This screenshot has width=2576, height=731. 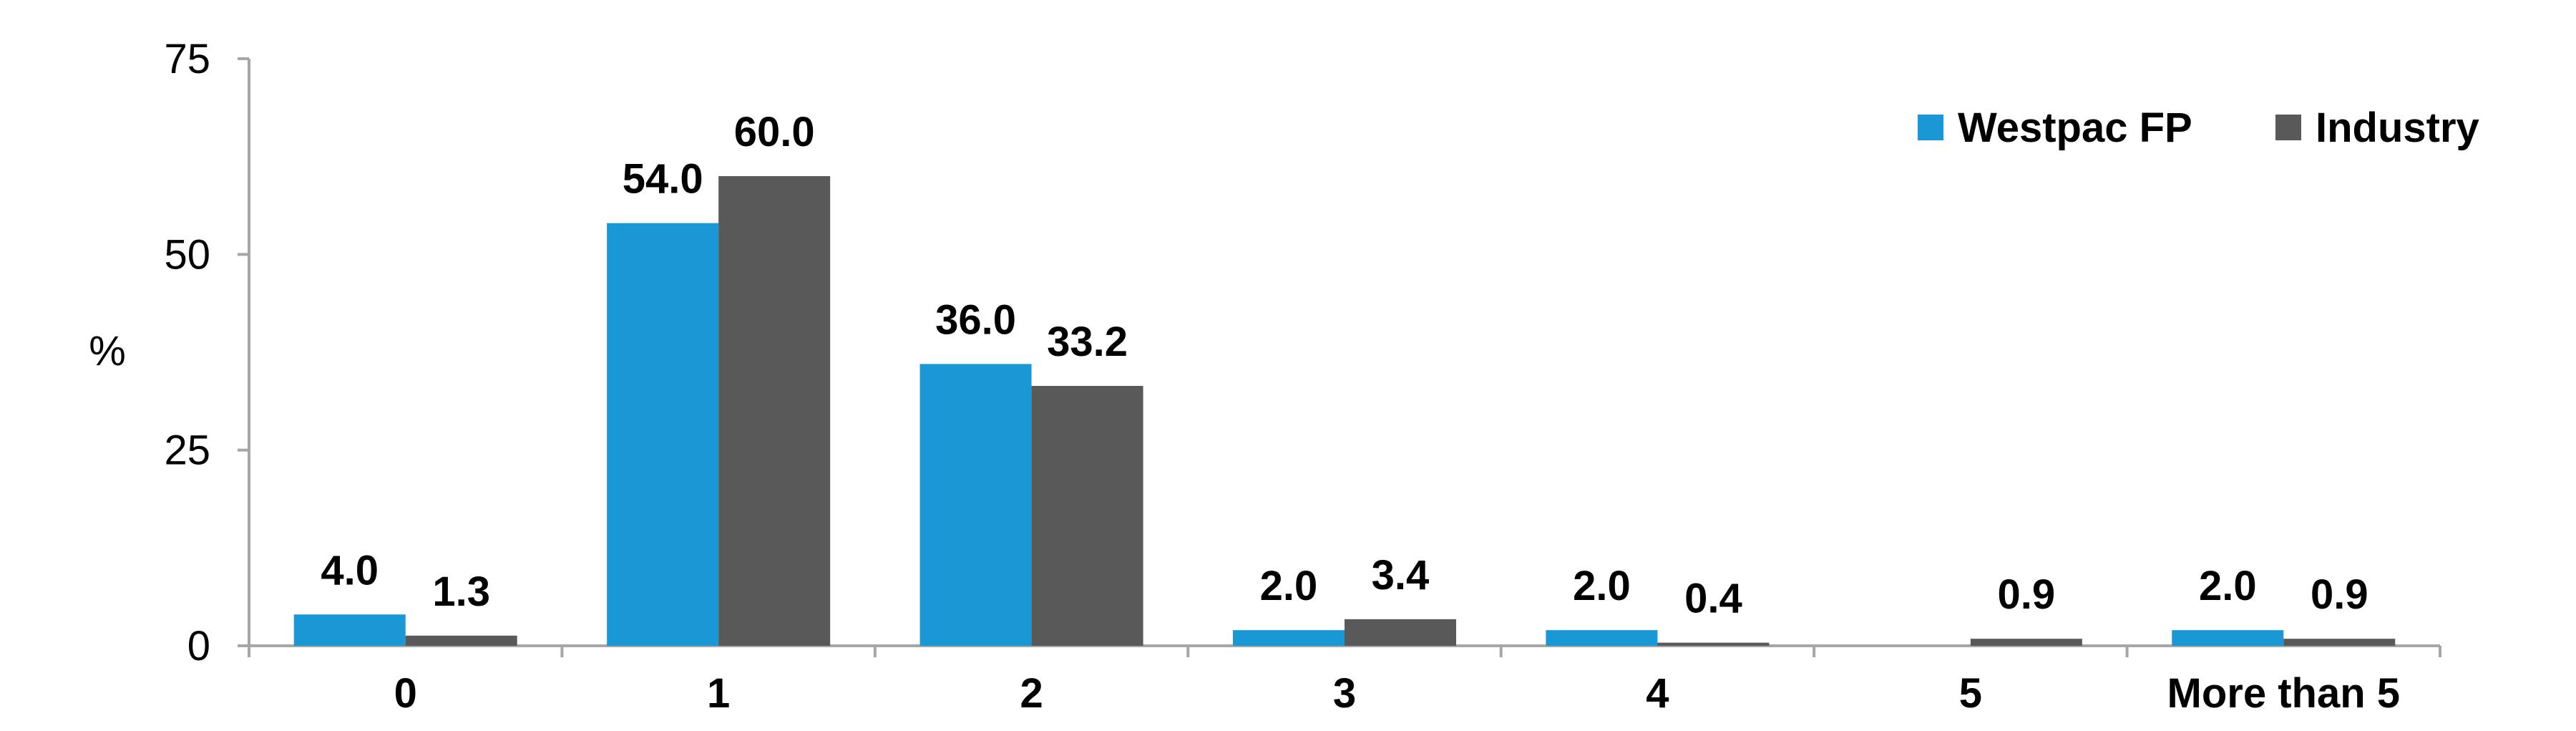 I want to click on x-axis: 0 1 2 3 4 5 More than 5, so click(x=1344, y=681).